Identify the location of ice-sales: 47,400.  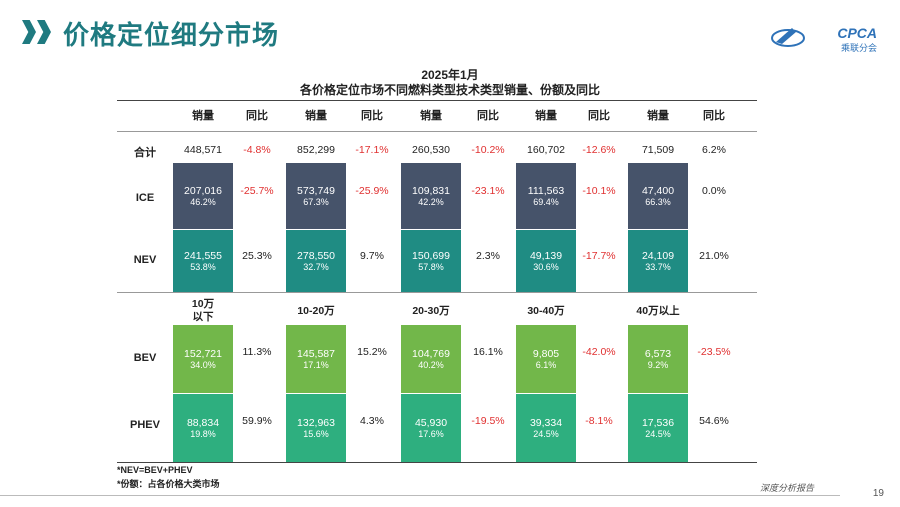
(658, 190).